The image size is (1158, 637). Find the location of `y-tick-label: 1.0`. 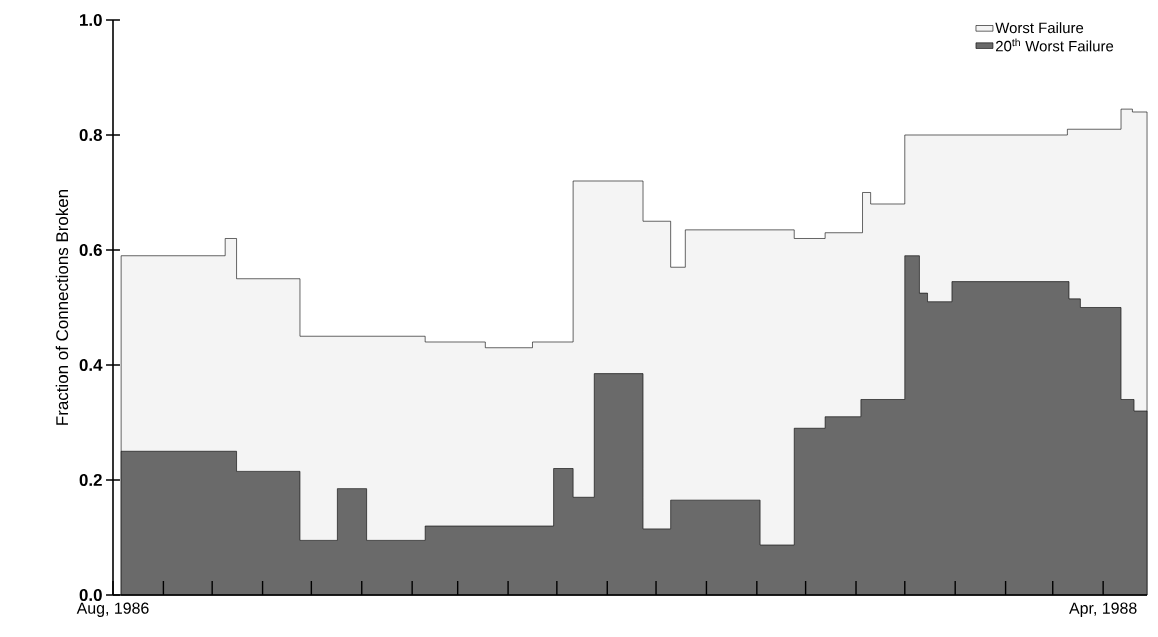

y-tick-label: 1.0 is located at coordinates (91, 19).